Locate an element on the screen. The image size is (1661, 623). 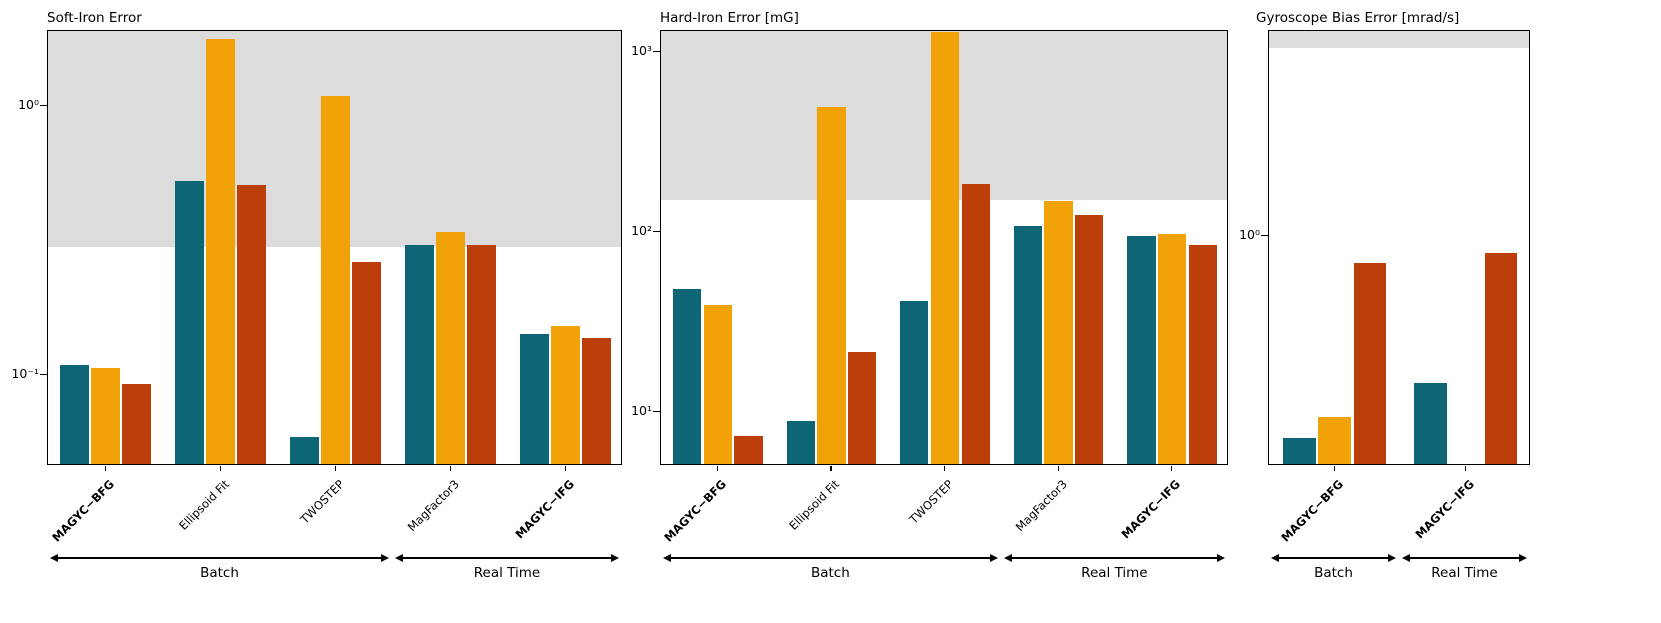
y-tick-label: 10⁻¹ is located at coordinates (25, 374).